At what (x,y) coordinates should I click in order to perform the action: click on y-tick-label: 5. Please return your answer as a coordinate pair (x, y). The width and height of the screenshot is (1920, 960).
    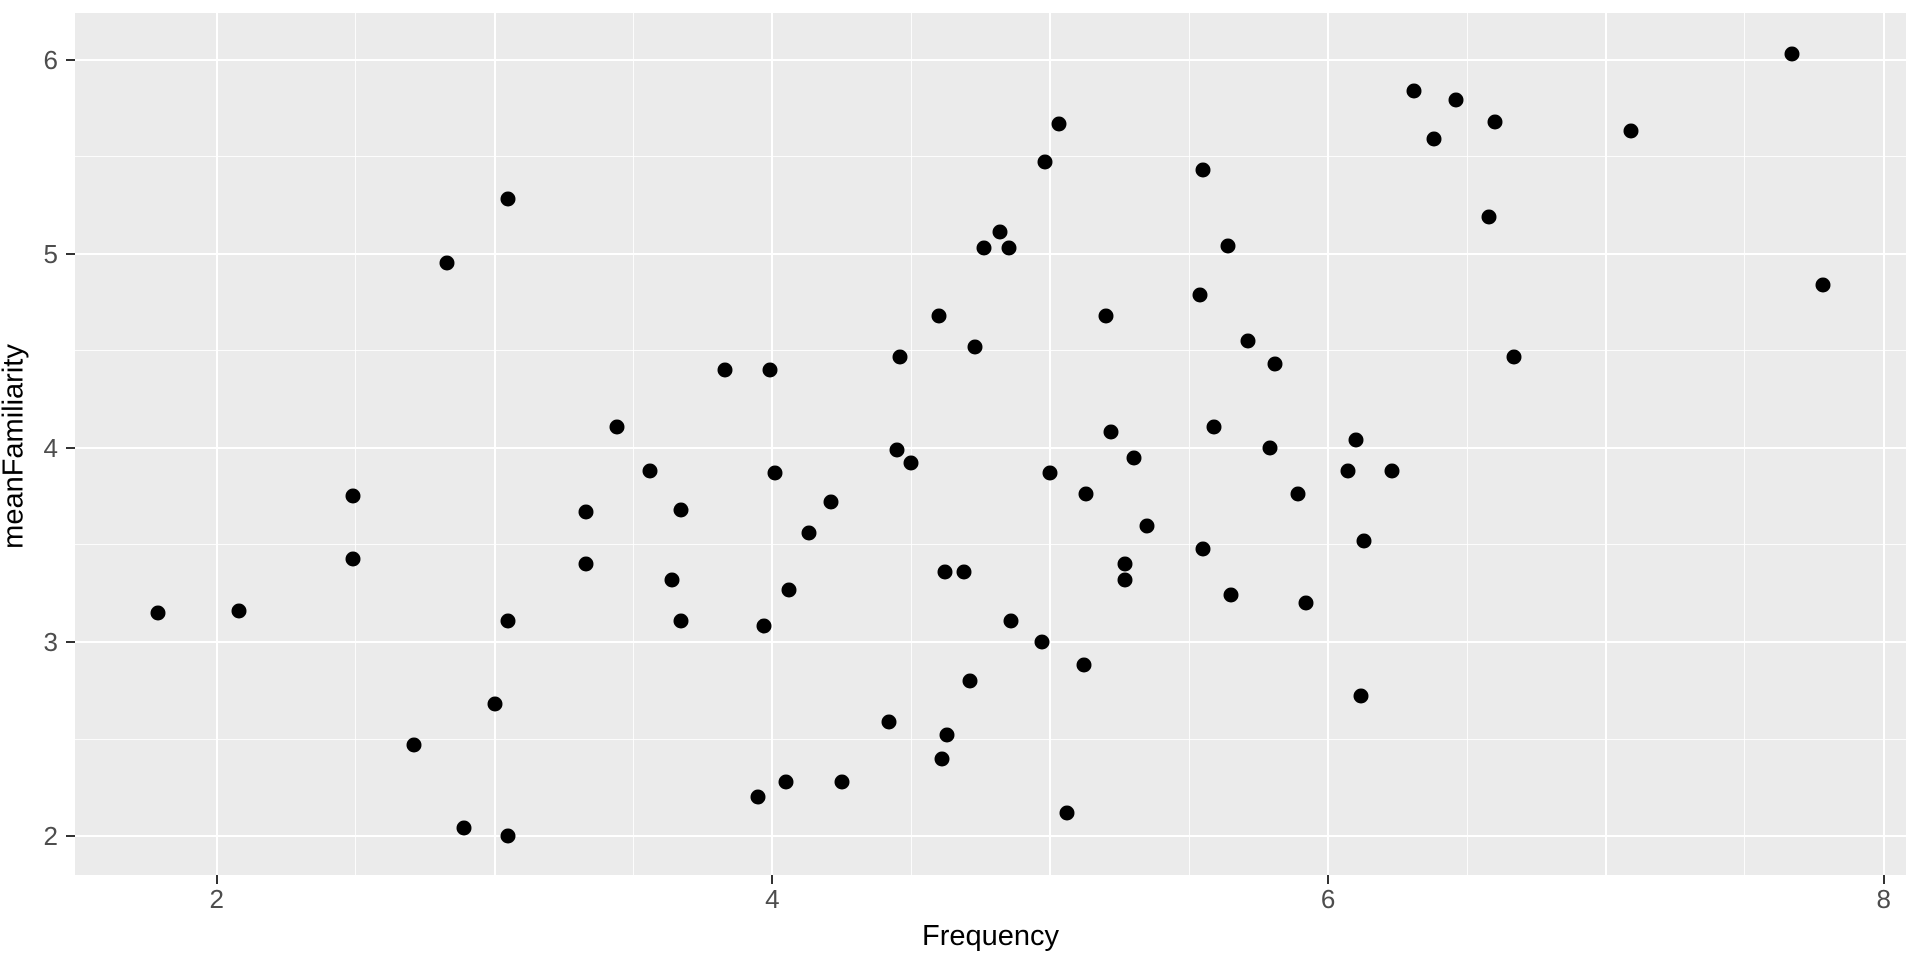
    Looking at the image, I should click on (50, 253).